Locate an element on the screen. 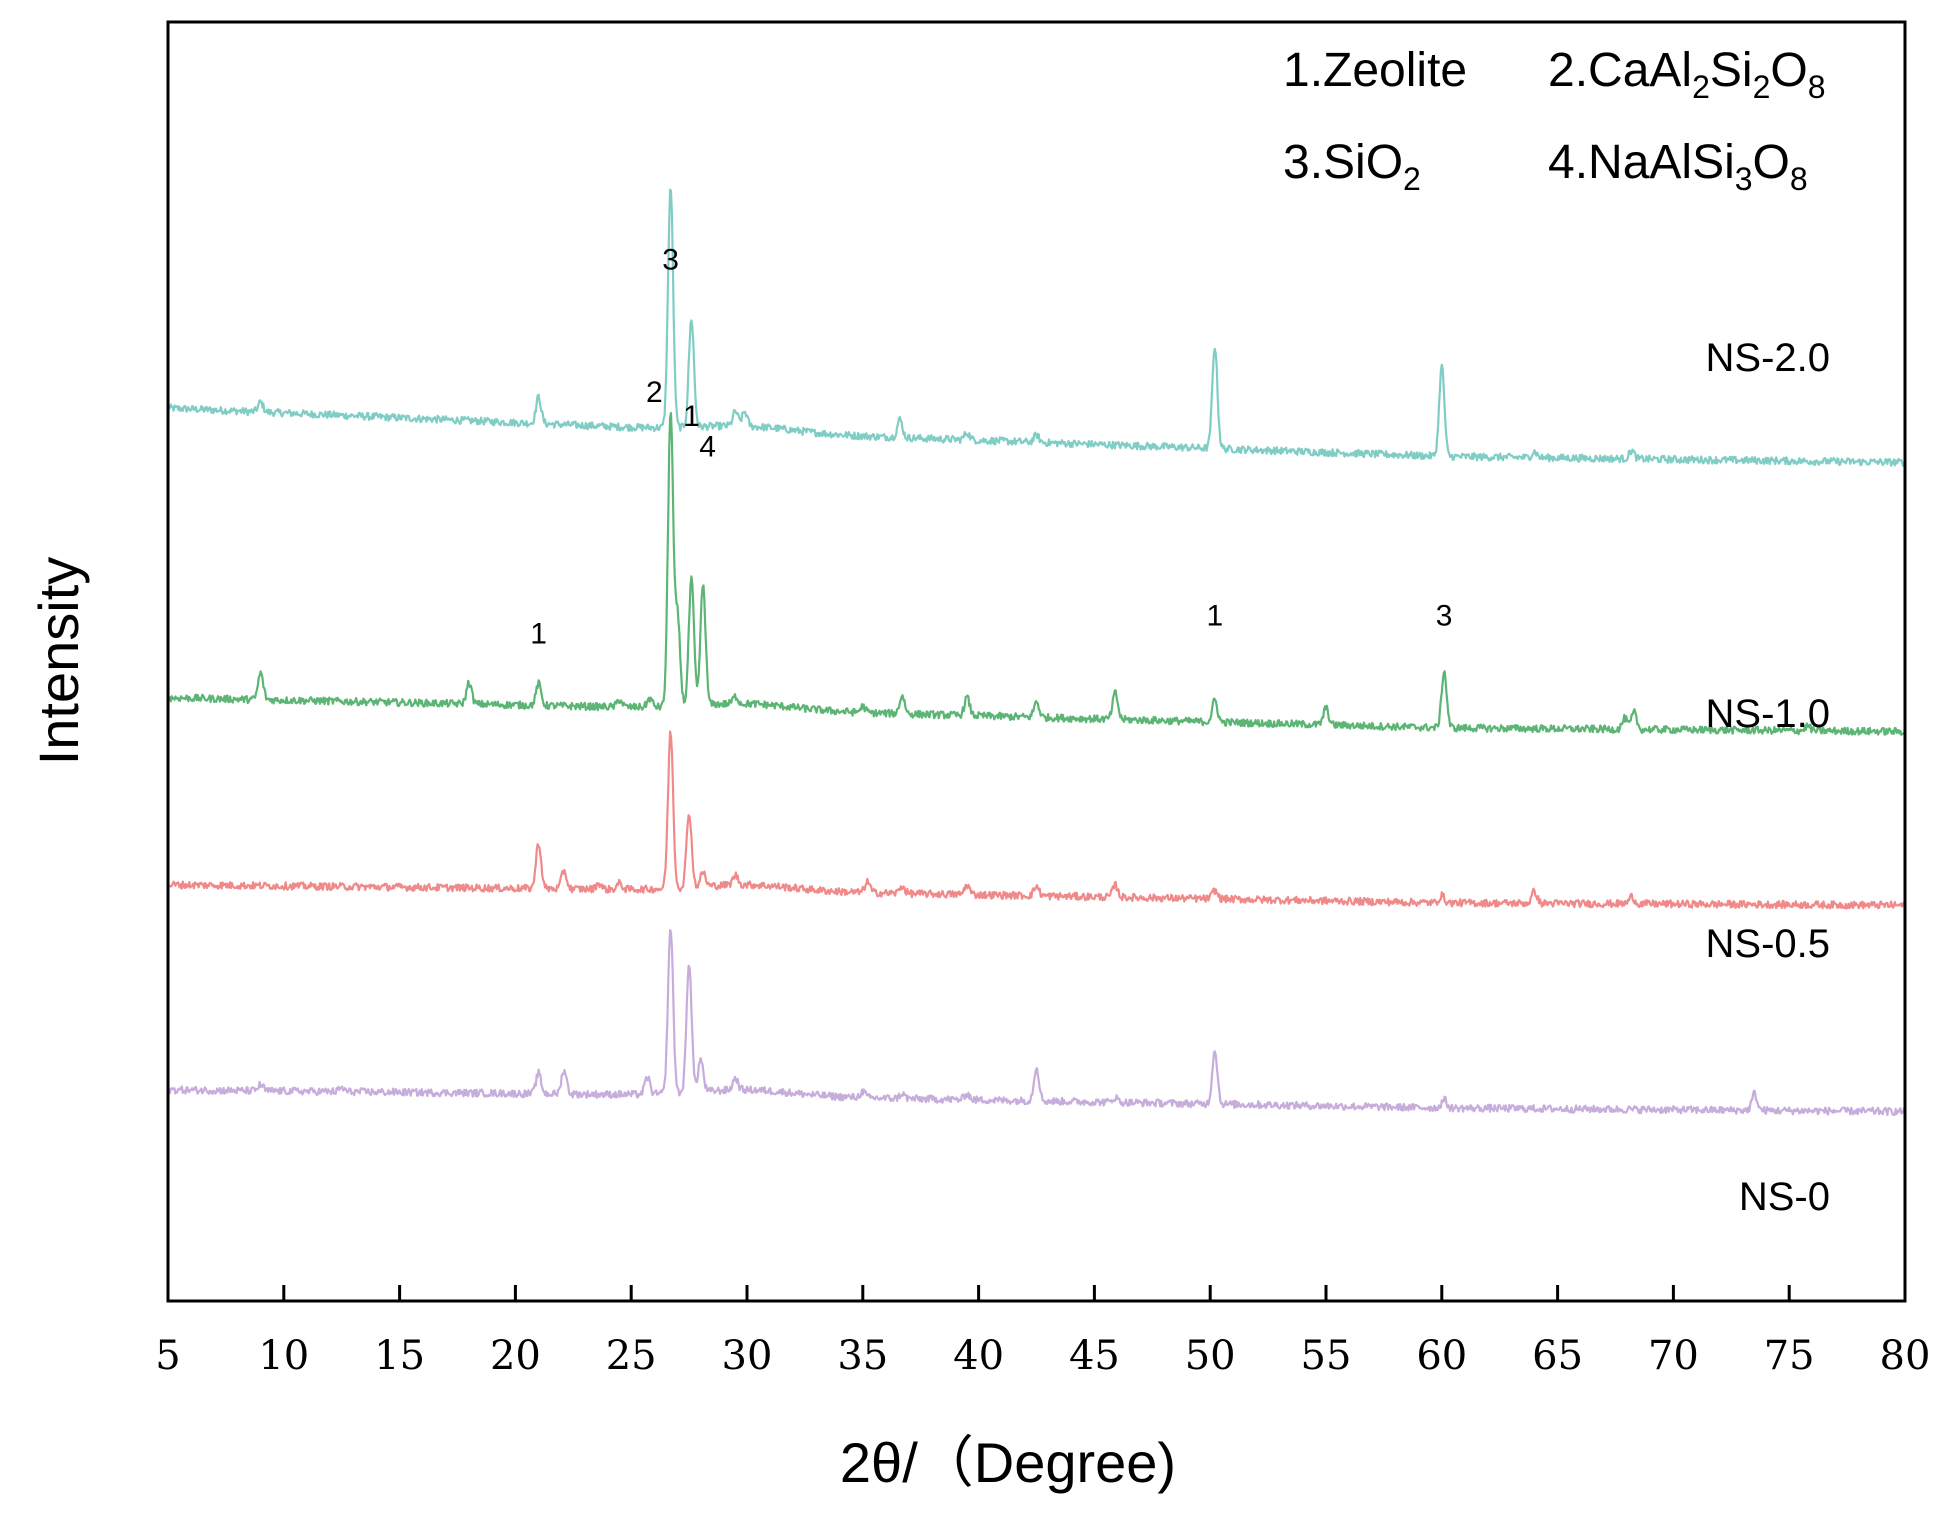 Image resolution: width=1953 pixels, height=1522 pixels. x-axis-title: 2θ/（Degree) is located at coordinates (1008, 1462).